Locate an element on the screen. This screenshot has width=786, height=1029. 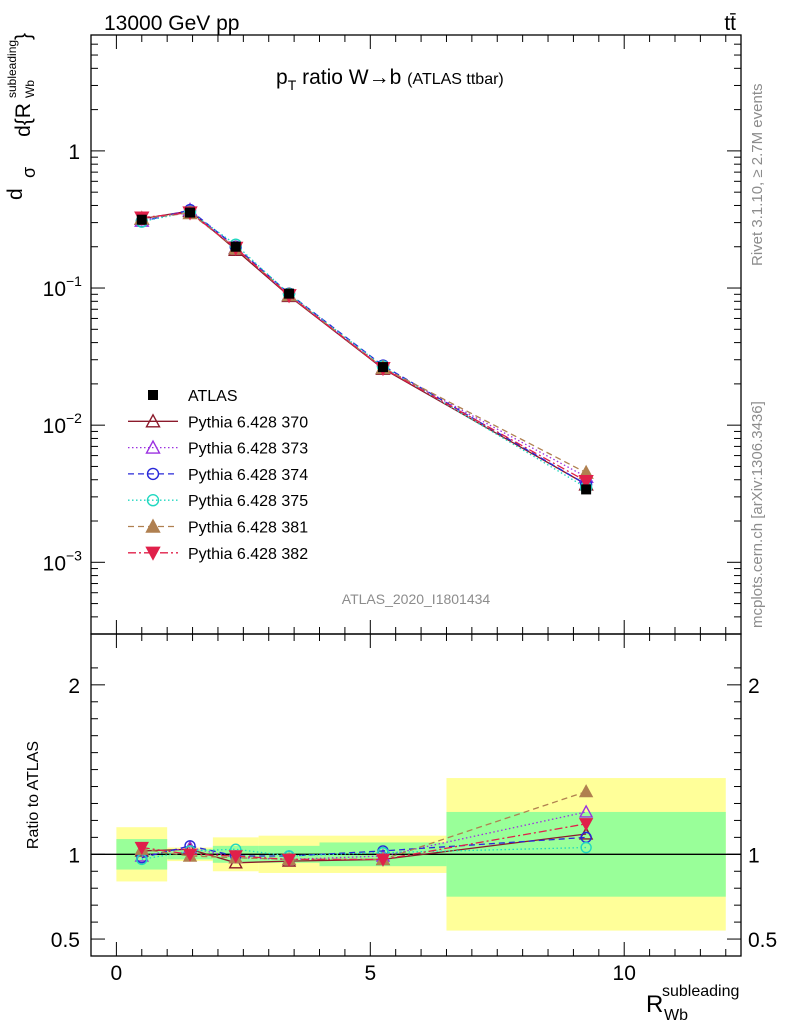
legend-entry: Pythia 6.428 382 is located at coordinates (218, 554).